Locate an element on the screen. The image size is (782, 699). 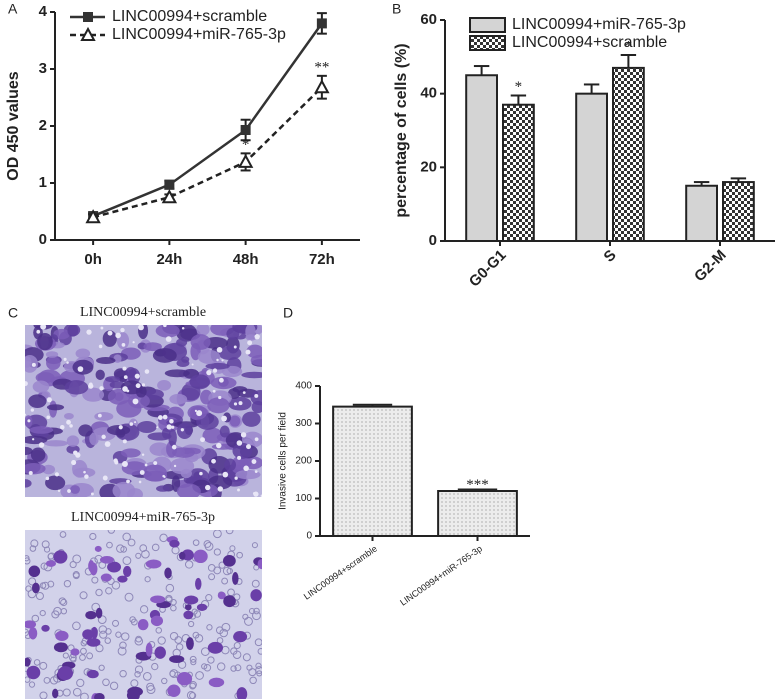
y-axis-label: Invasive cells per field is located at coordinates (283, 461).